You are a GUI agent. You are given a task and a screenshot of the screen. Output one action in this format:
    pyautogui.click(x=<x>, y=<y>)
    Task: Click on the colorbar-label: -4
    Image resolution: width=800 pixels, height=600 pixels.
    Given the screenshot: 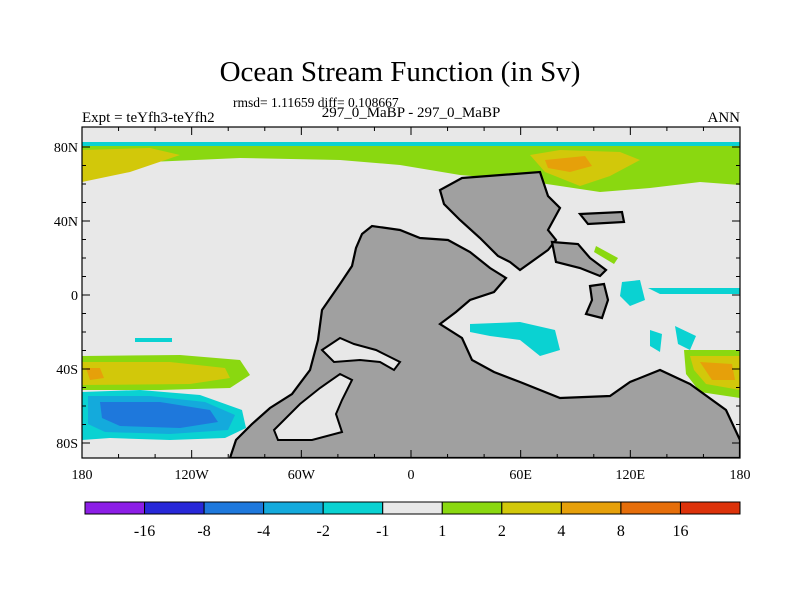 What is the action you would take?
    pyautogui.click(x=263, y=531)
    